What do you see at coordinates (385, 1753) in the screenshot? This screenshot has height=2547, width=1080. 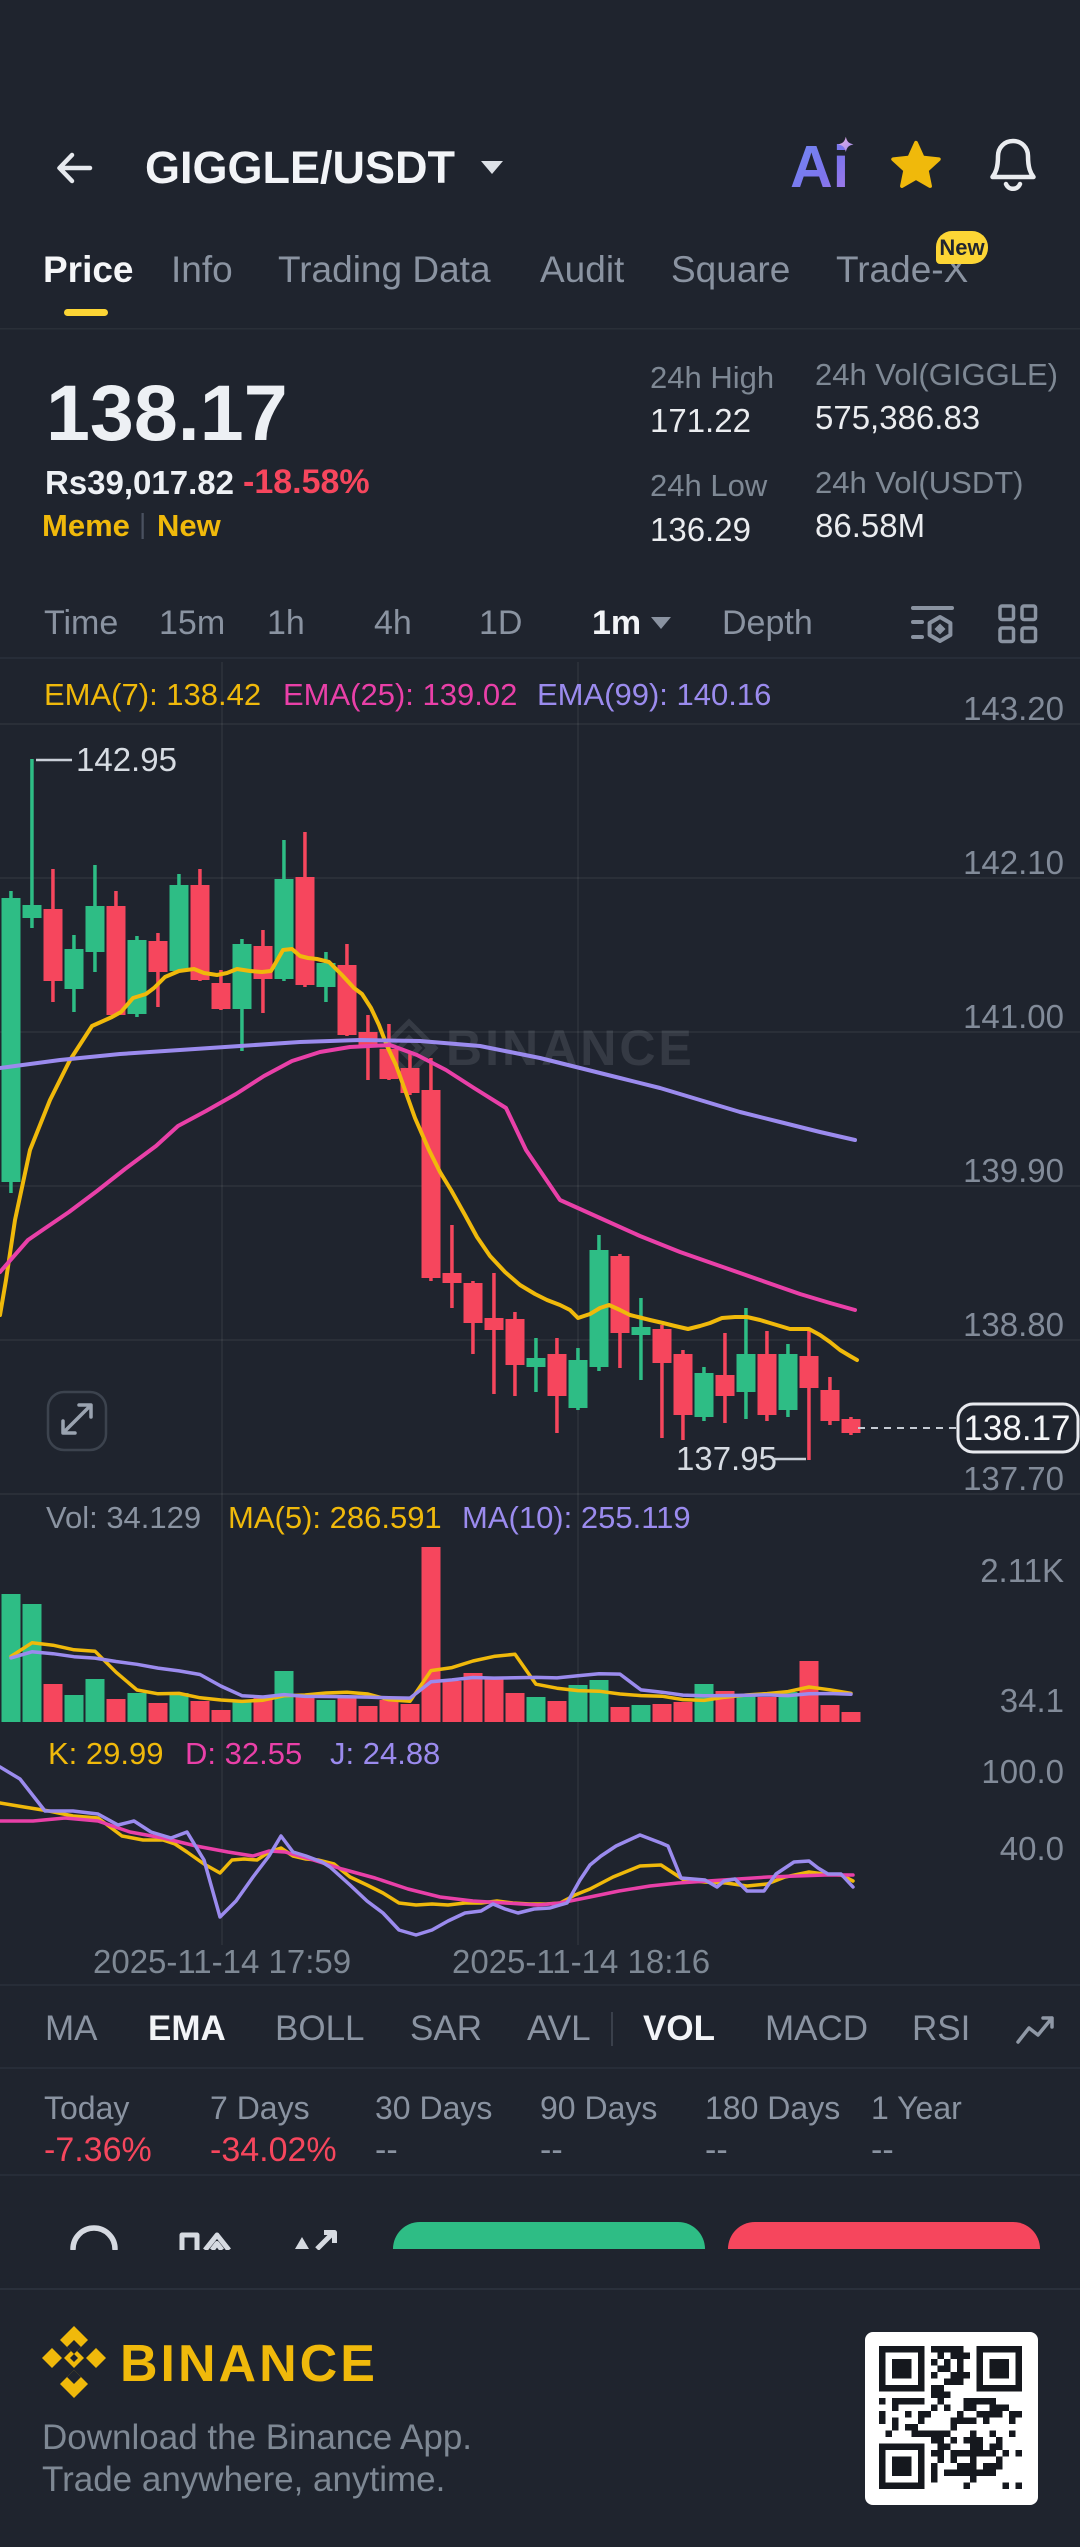 I see `svg-text: J: 24.88` at bounding box center [385, 1753].